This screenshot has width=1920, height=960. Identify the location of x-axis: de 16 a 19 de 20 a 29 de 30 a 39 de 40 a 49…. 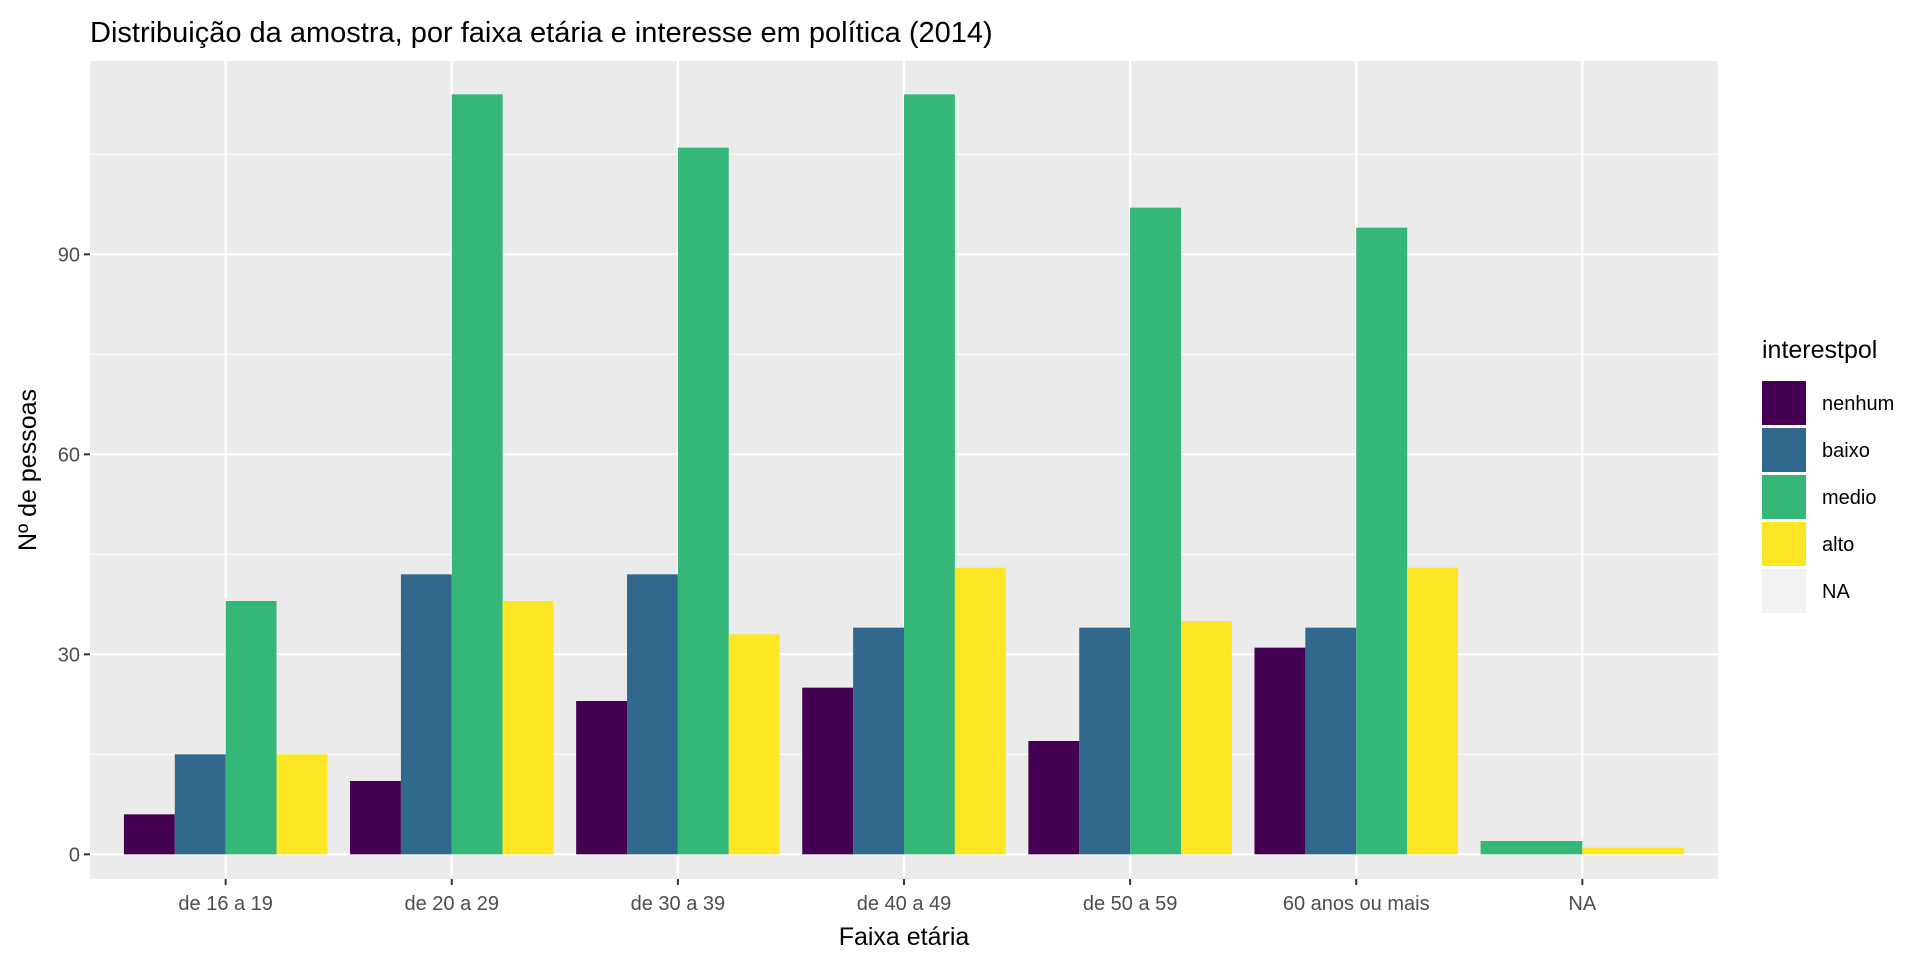
(887, 897).